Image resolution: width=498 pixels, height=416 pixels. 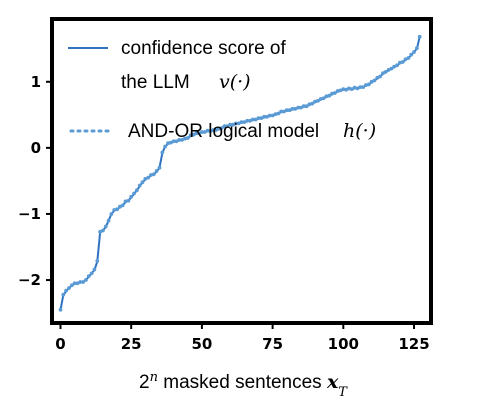 I want to click on x-axis-label-text: masked sentences, so click(x=242, y=382).